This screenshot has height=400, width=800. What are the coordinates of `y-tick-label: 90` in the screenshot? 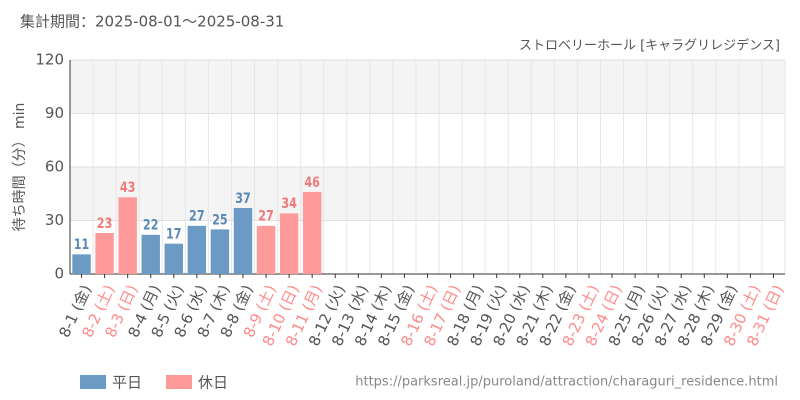 It's located at (54, 113).